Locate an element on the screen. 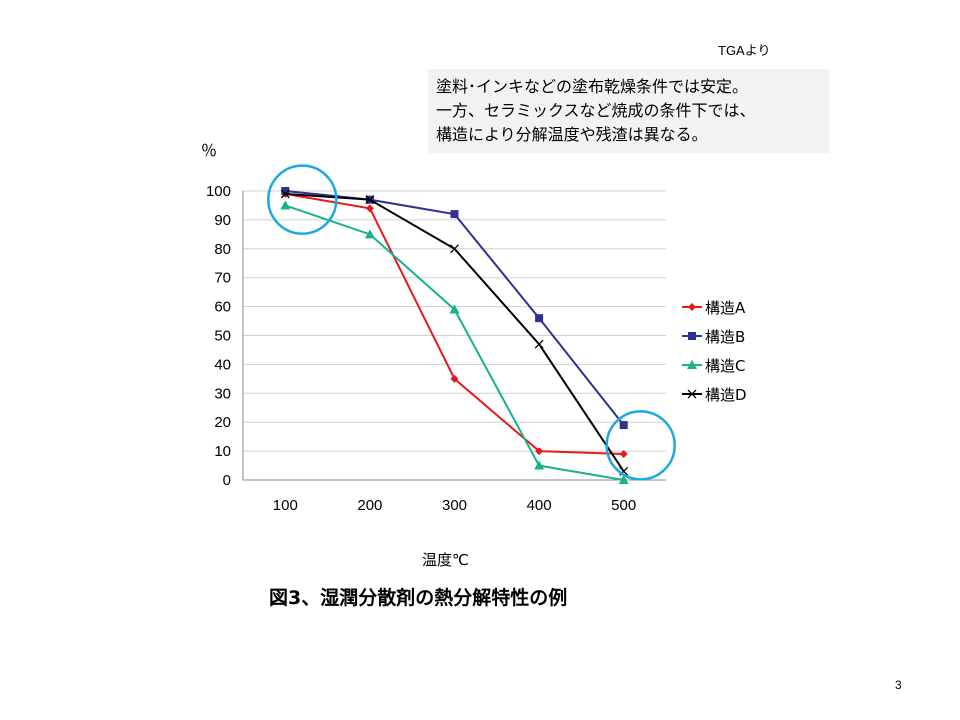  x-axis-title: 温度℃ is located at coordinates (445, 560).